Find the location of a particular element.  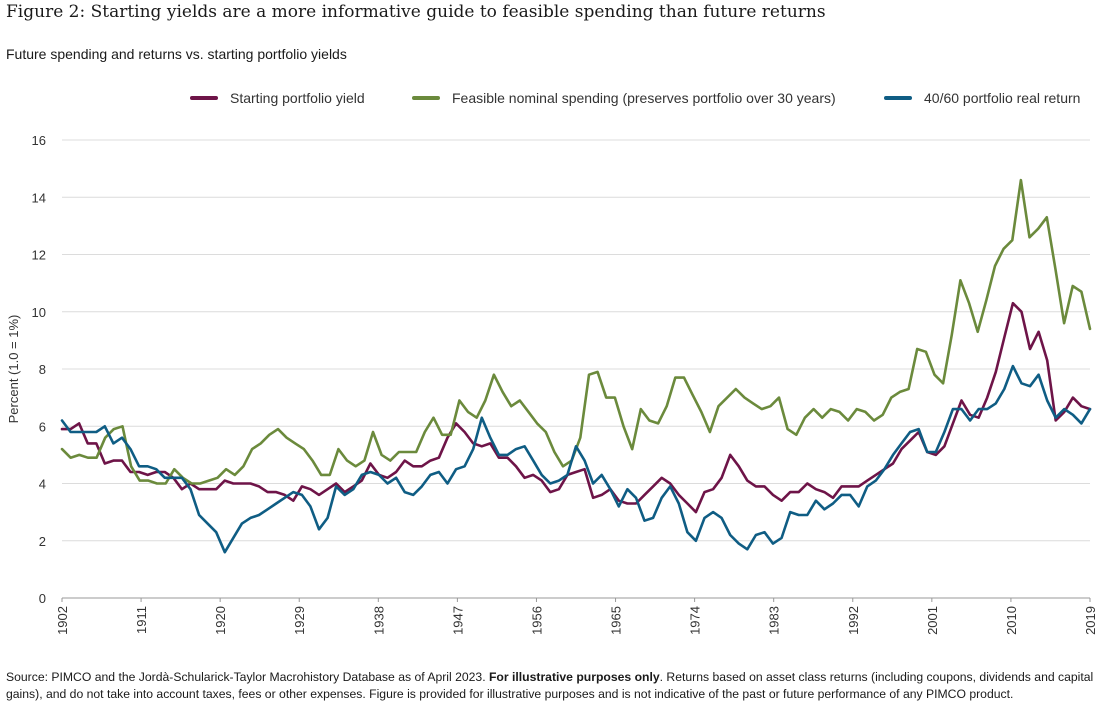

x-tick-label: 1920 is located at coordinates (220, 620).